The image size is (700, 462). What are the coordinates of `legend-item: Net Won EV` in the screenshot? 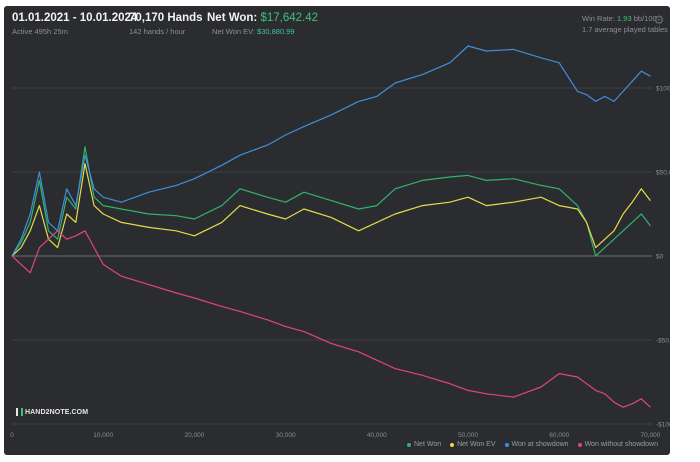 It's located at (473, 444).